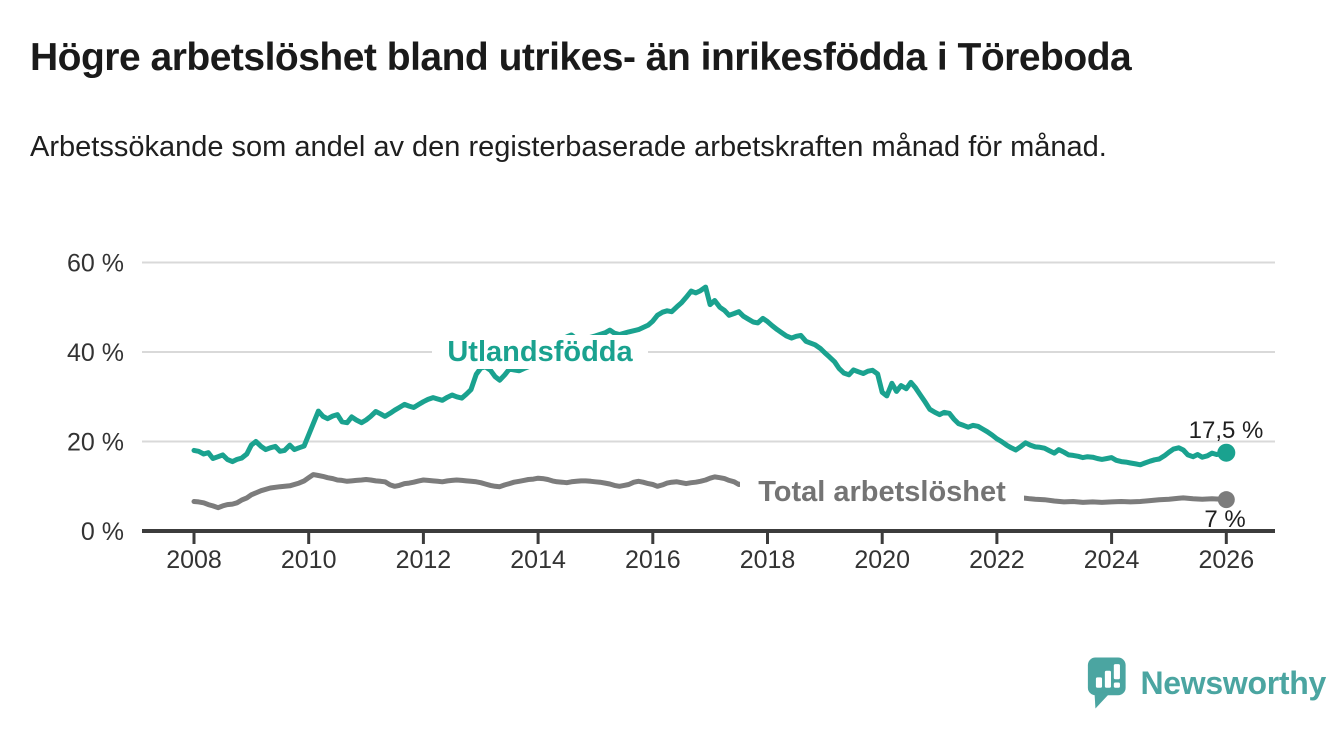  I want to click on newsworthy-logo: Newsworthy, so click(1206, 683).